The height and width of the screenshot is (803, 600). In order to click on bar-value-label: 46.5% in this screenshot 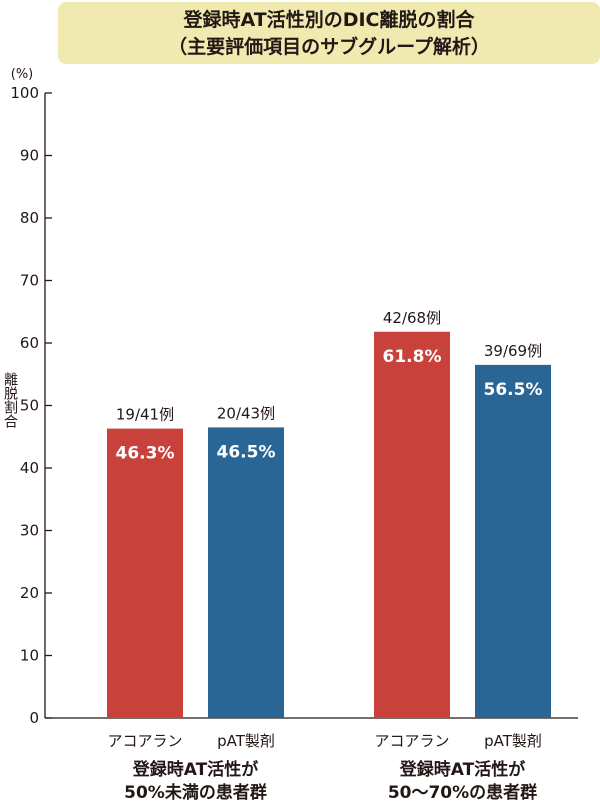, I will do `click(246, 452)`.